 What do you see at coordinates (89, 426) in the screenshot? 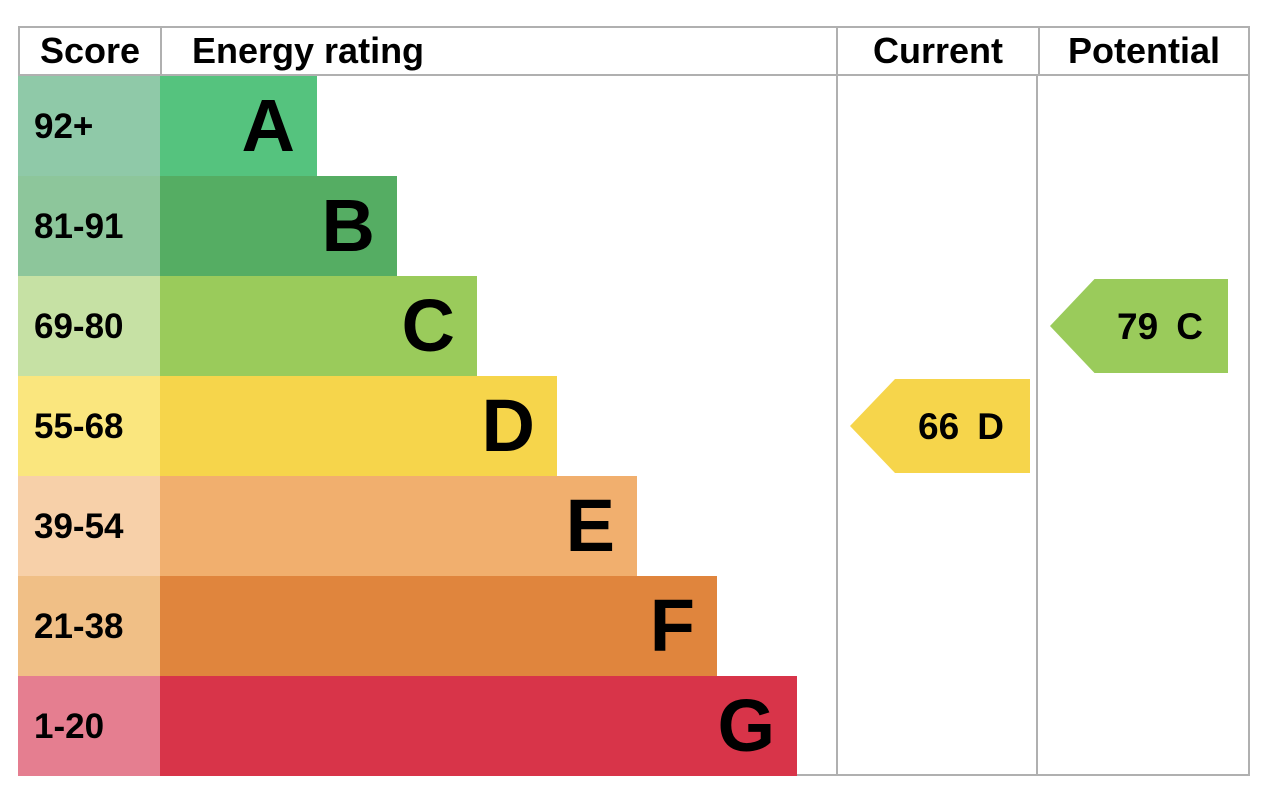
I see `score-cell: 55-68` at bounding box center [89, 426].